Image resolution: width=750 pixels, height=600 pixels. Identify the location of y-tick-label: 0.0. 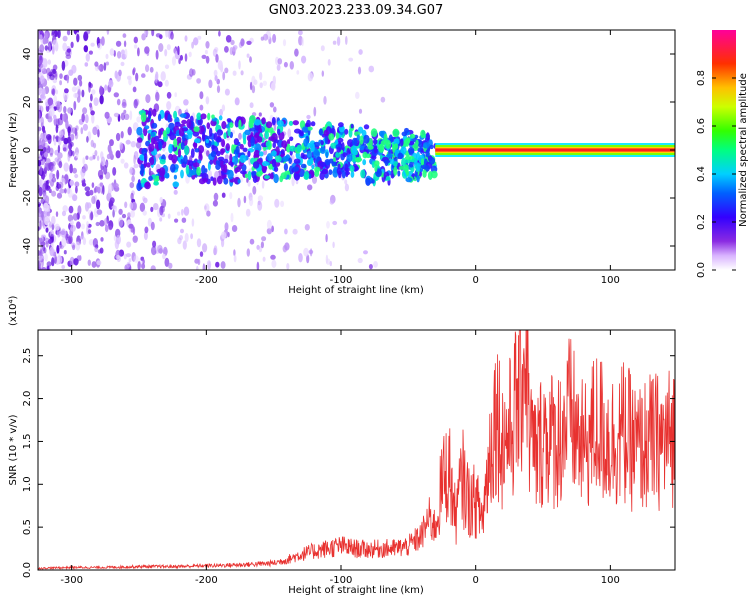
(27, 570).